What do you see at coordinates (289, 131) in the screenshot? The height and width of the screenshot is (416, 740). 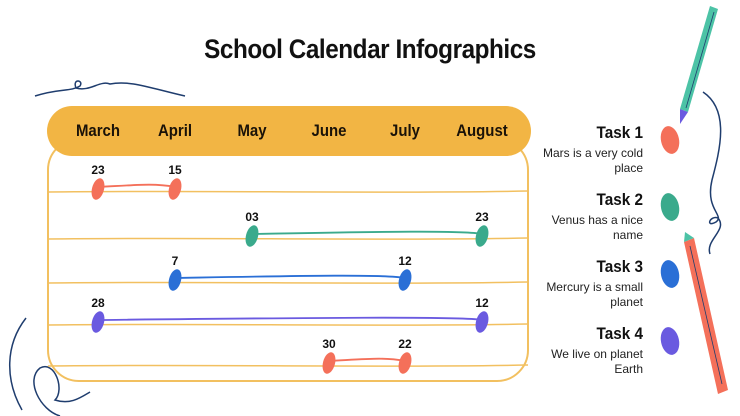 I see `month-header` at bounding box center [289, 131].